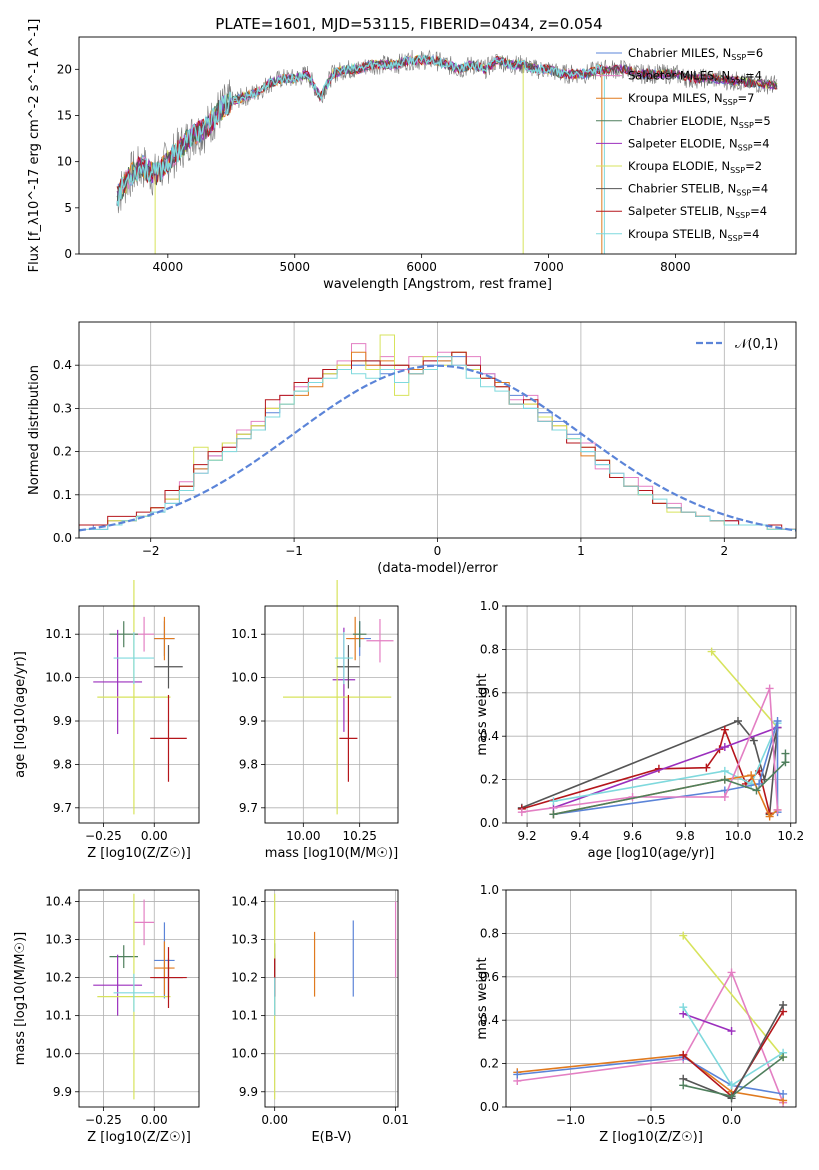 Image resolution: width=819 pixels, height=1170 pixels. What do you see at coordinates (58, 901) in the screenshot?
I see `y-tick-label: 10.4` at bounding box center [58, 901].